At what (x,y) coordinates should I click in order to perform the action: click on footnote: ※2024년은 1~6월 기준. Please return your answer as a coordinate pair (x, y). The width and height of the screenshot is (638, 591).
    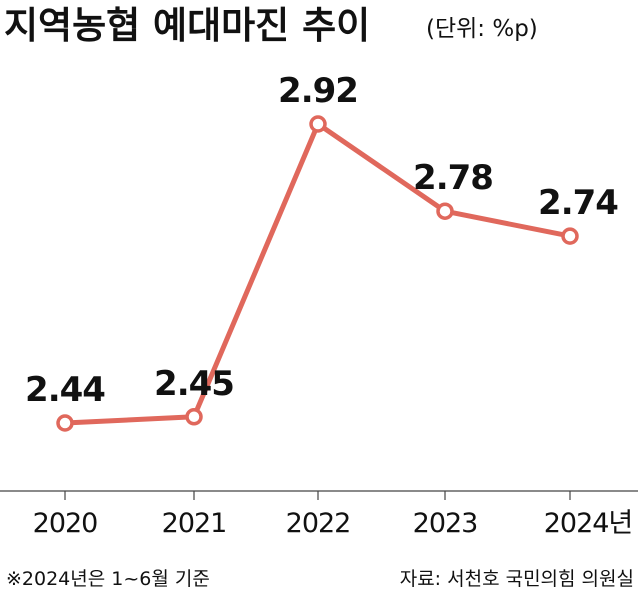
    Looking at the image, I should click on (108, 579).